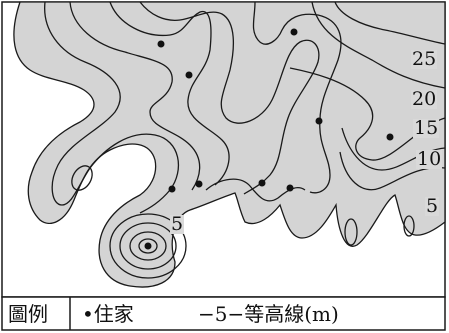 This screenshot has height=333, width=449. I want to click on hill-contours, so click(148, 246).